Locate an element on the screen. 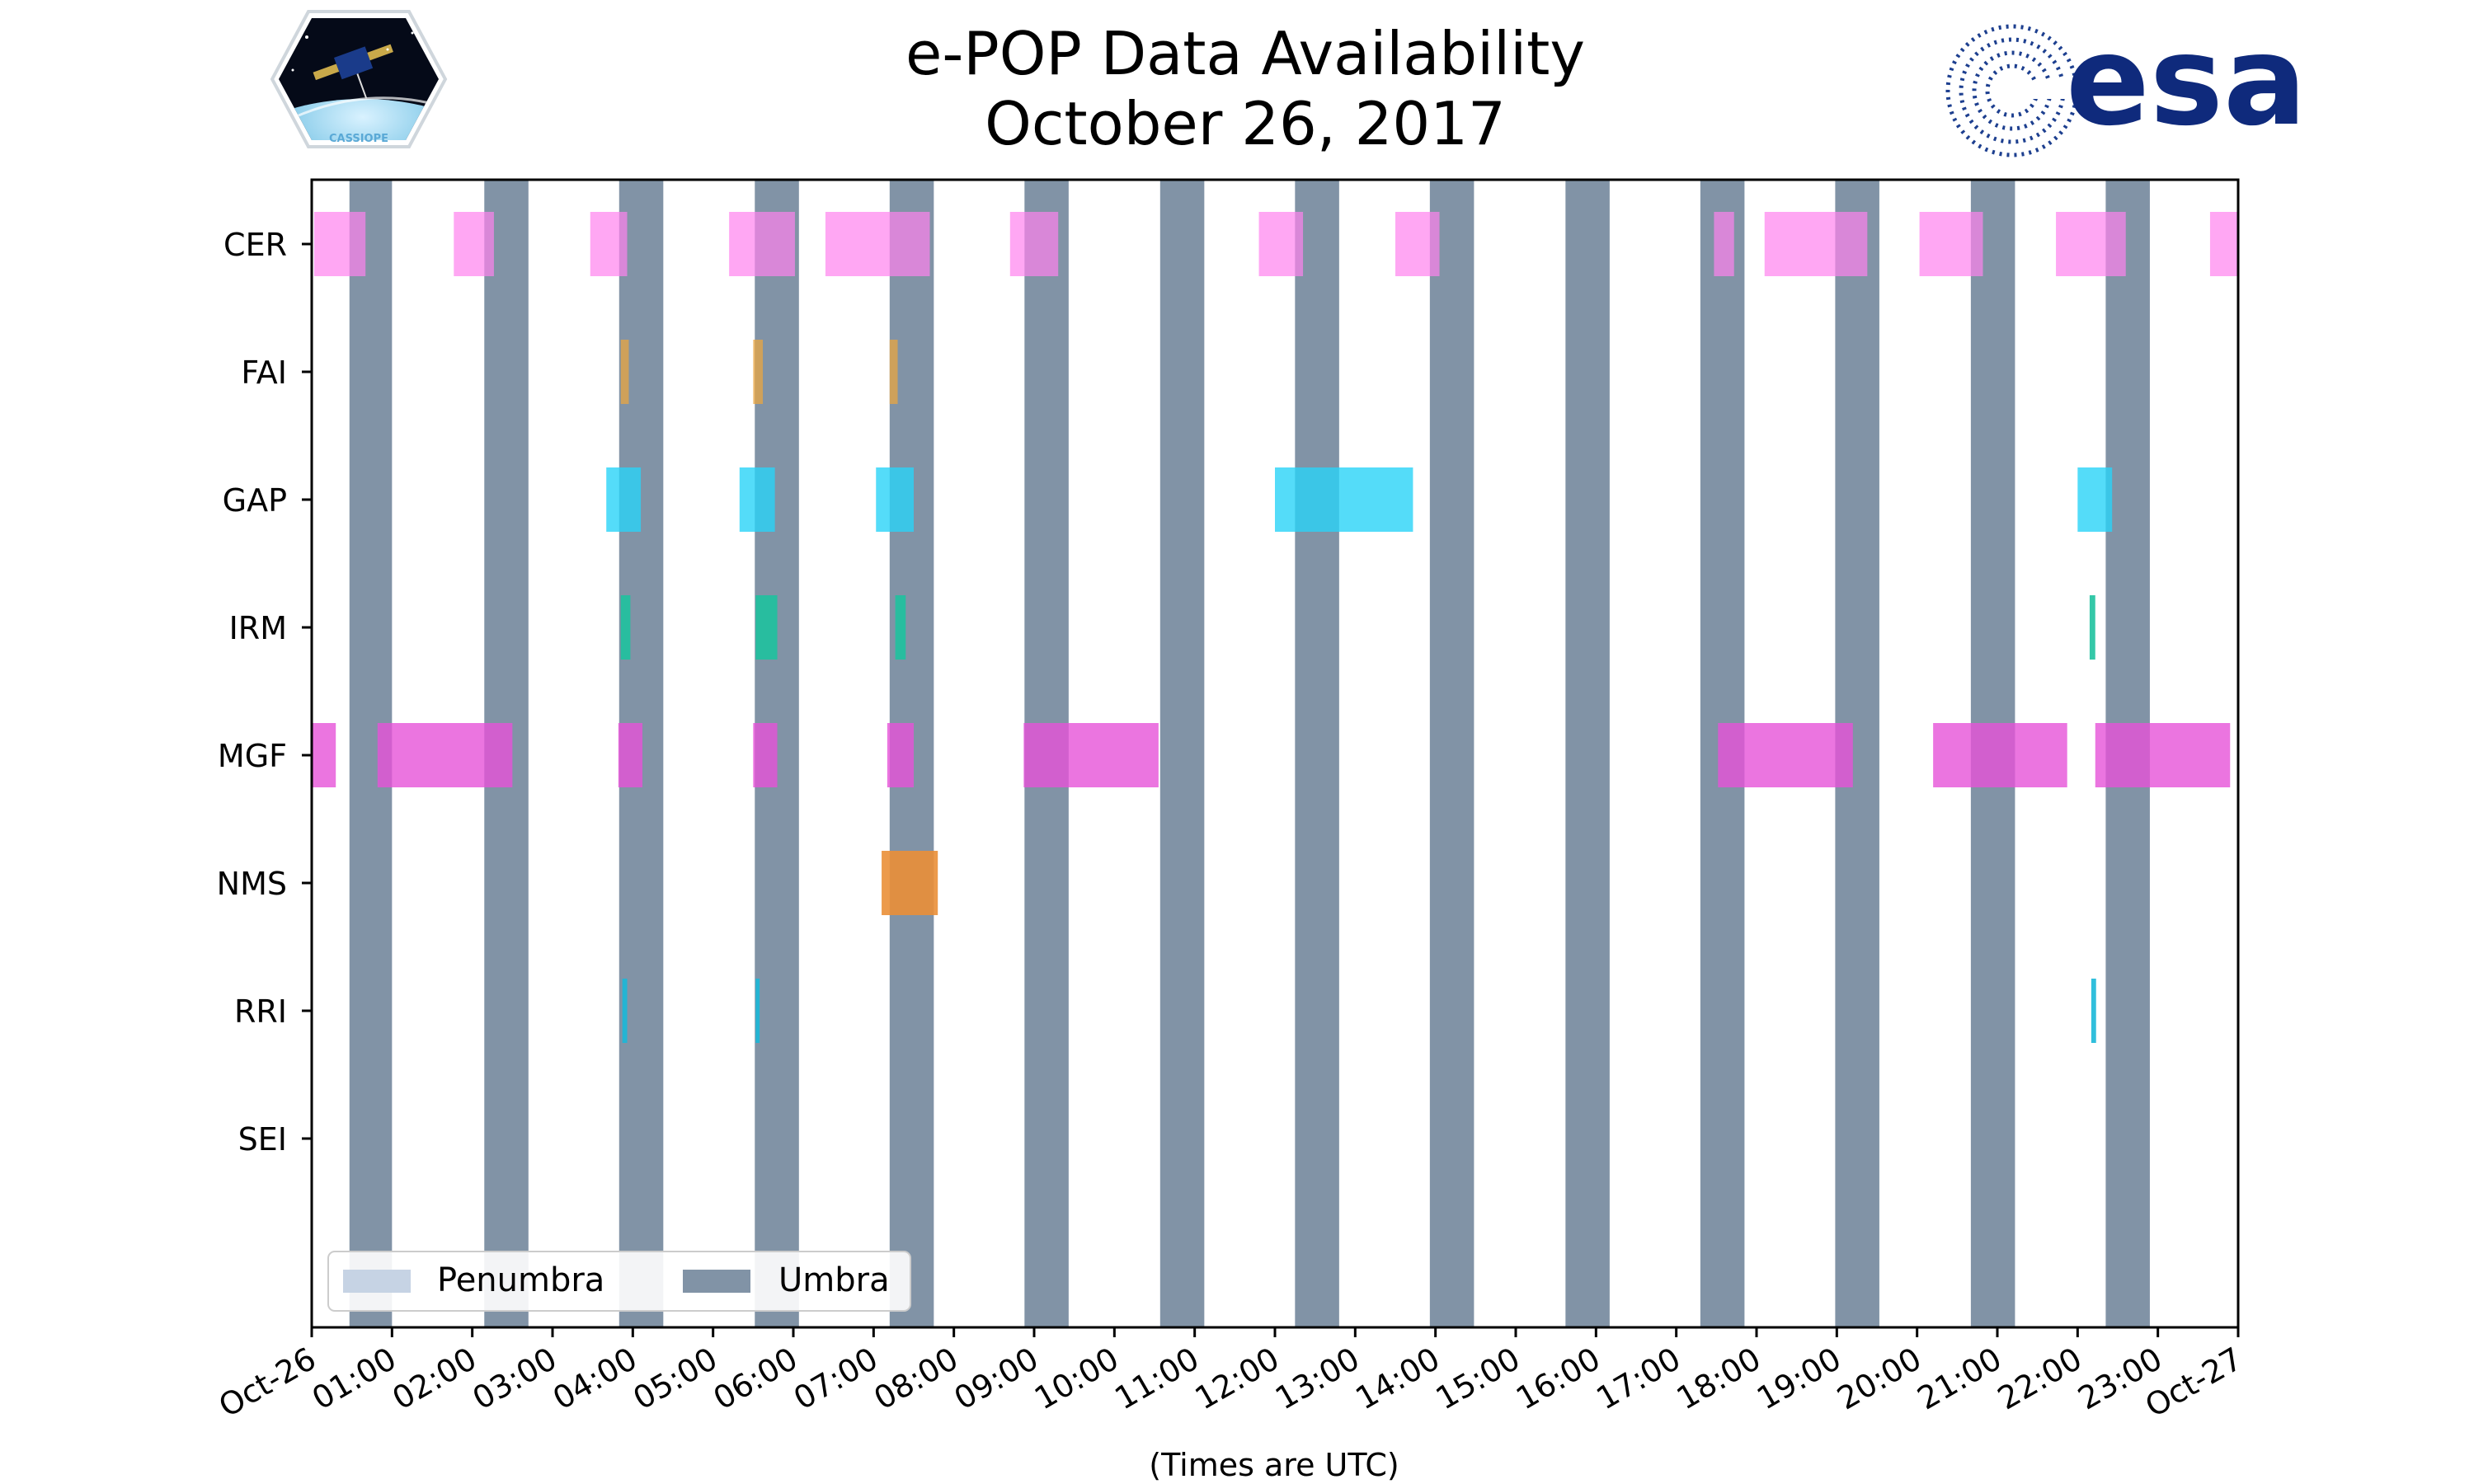 The image size is (2474, 1484). x-tick-label-01-00: 01:00 is located at coordinates (354, 1379).